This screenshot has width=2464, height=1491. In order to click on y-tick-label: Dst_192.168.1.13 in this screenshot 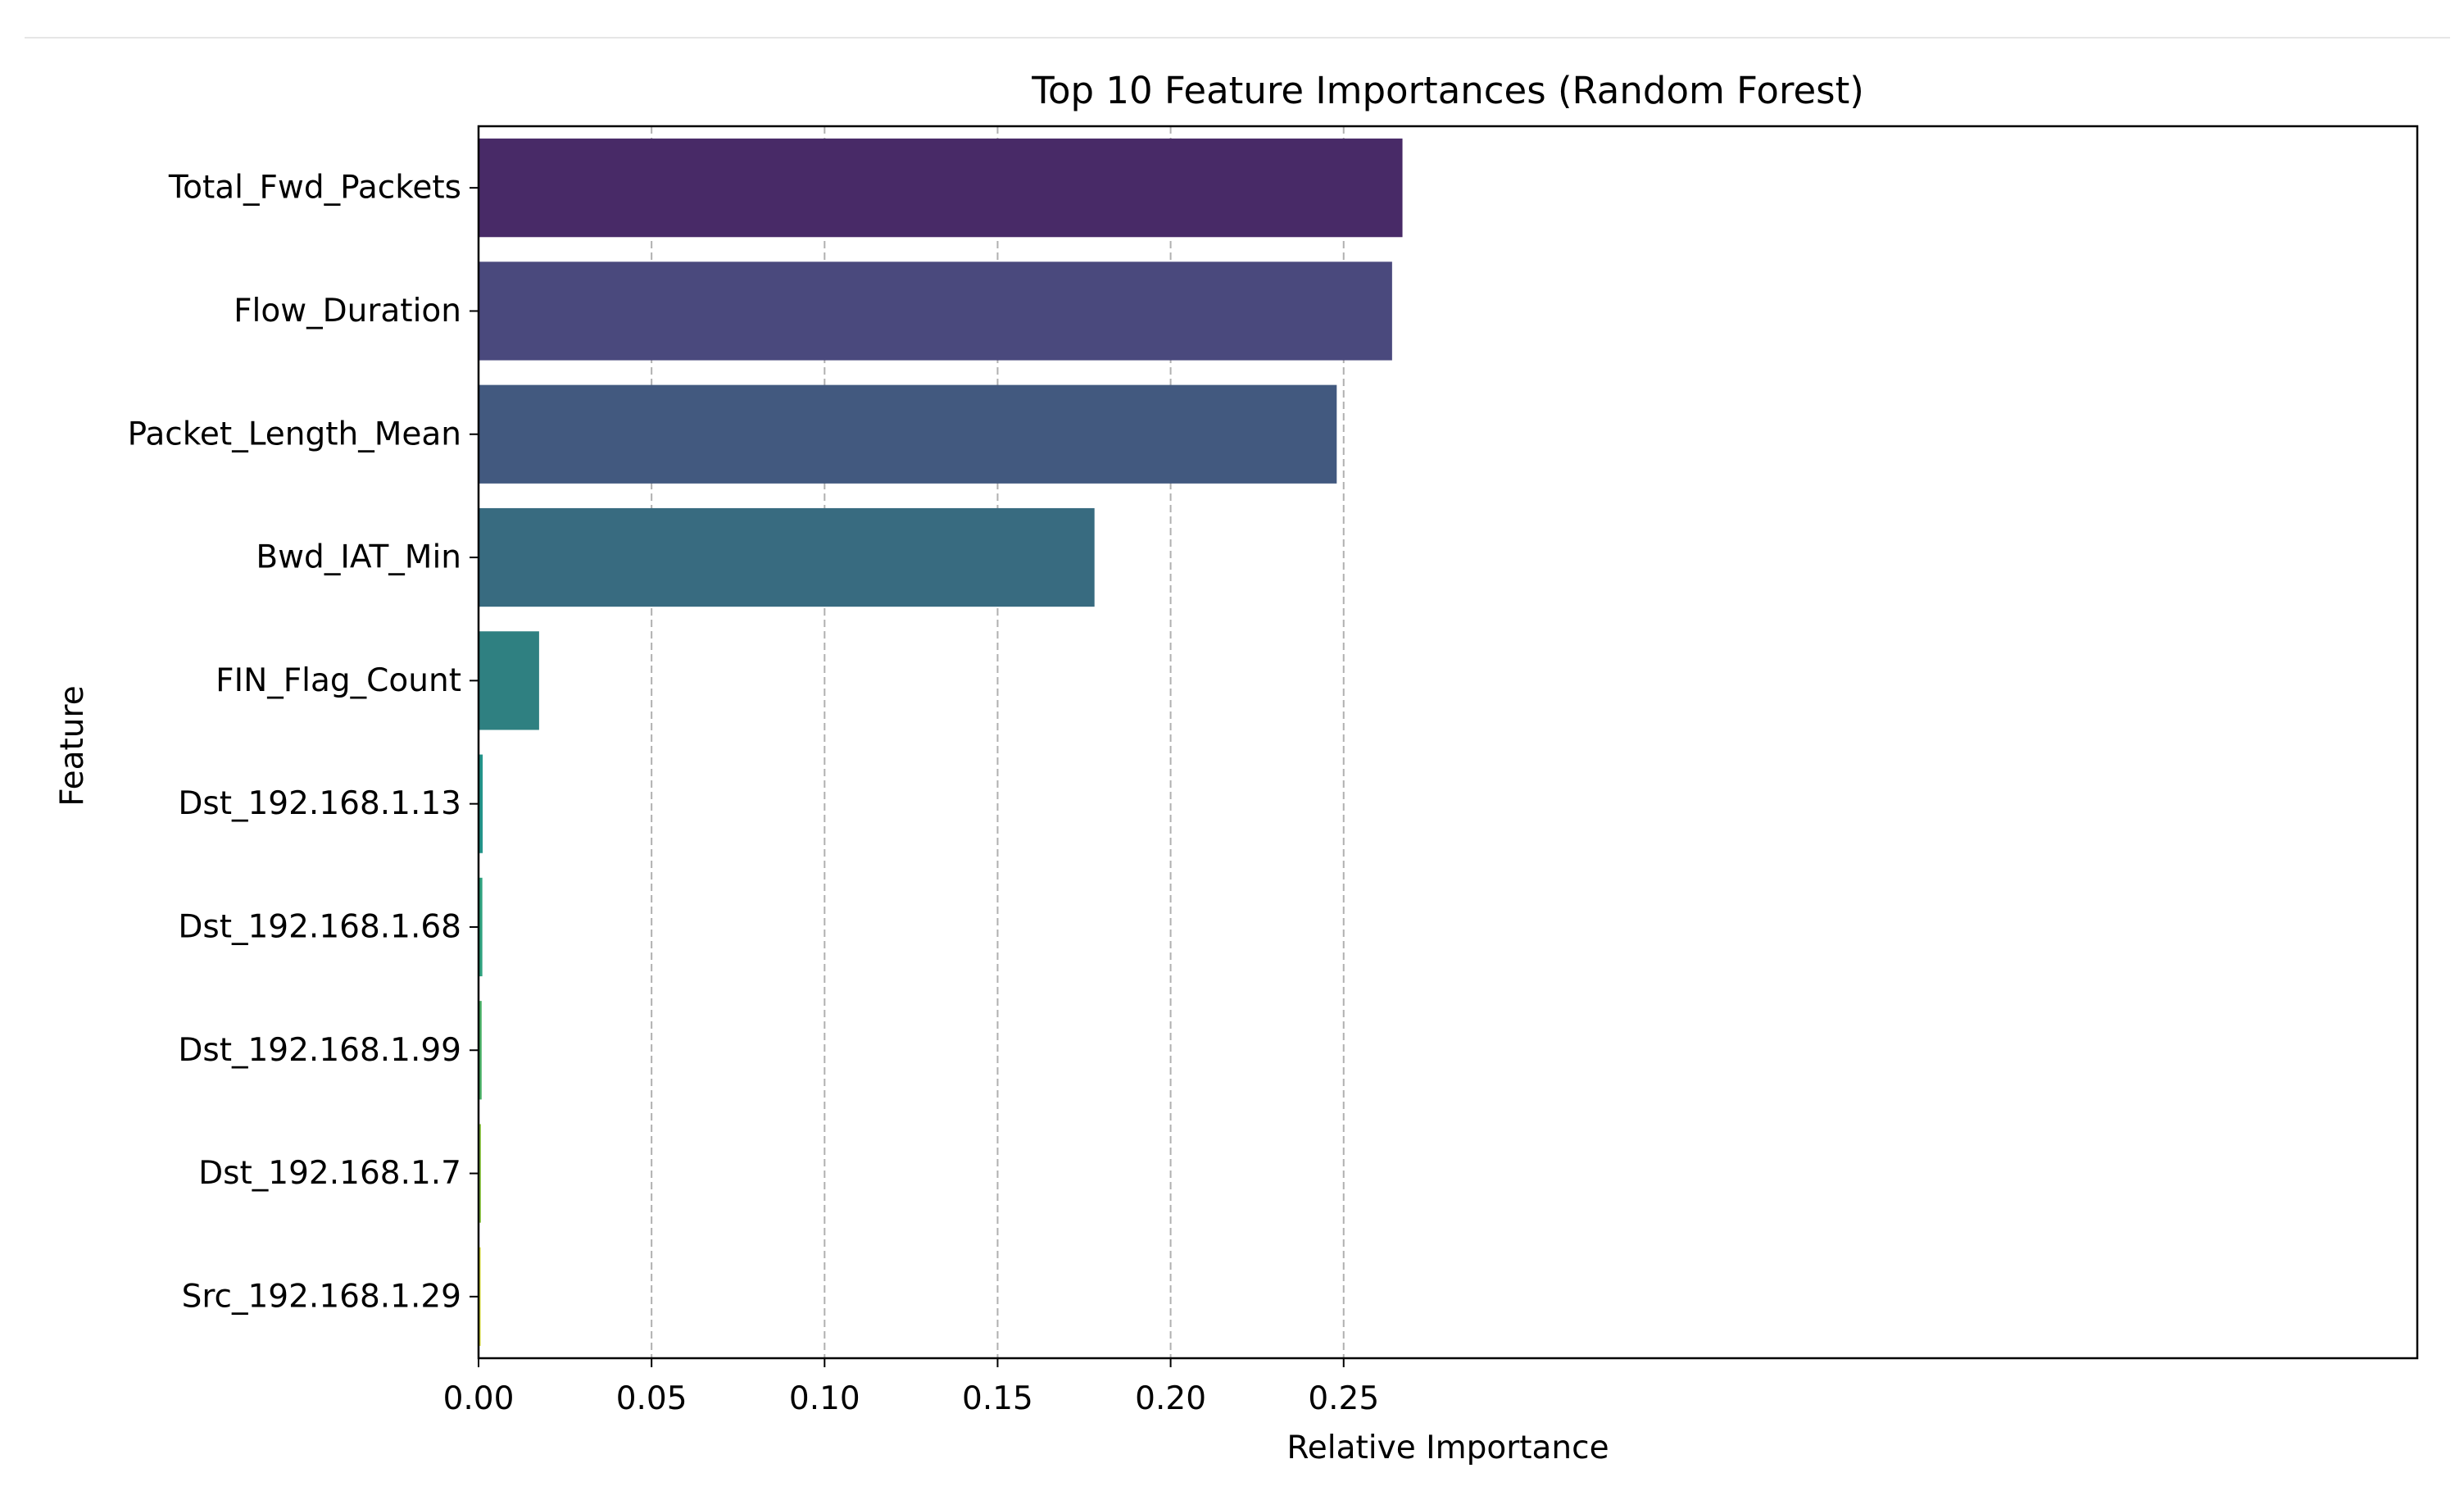, I will do `click(319, 803)`.